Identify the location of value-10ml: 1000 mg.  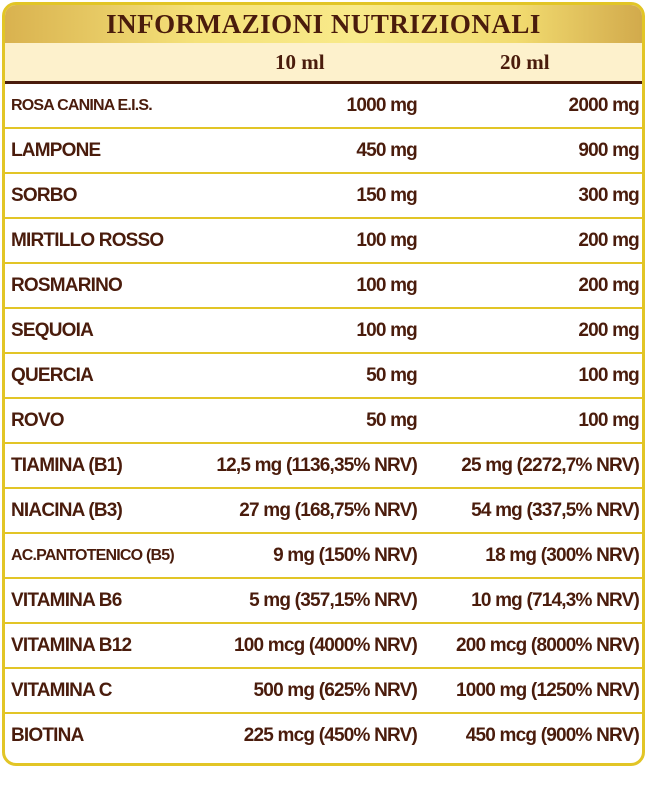
(382, 105).